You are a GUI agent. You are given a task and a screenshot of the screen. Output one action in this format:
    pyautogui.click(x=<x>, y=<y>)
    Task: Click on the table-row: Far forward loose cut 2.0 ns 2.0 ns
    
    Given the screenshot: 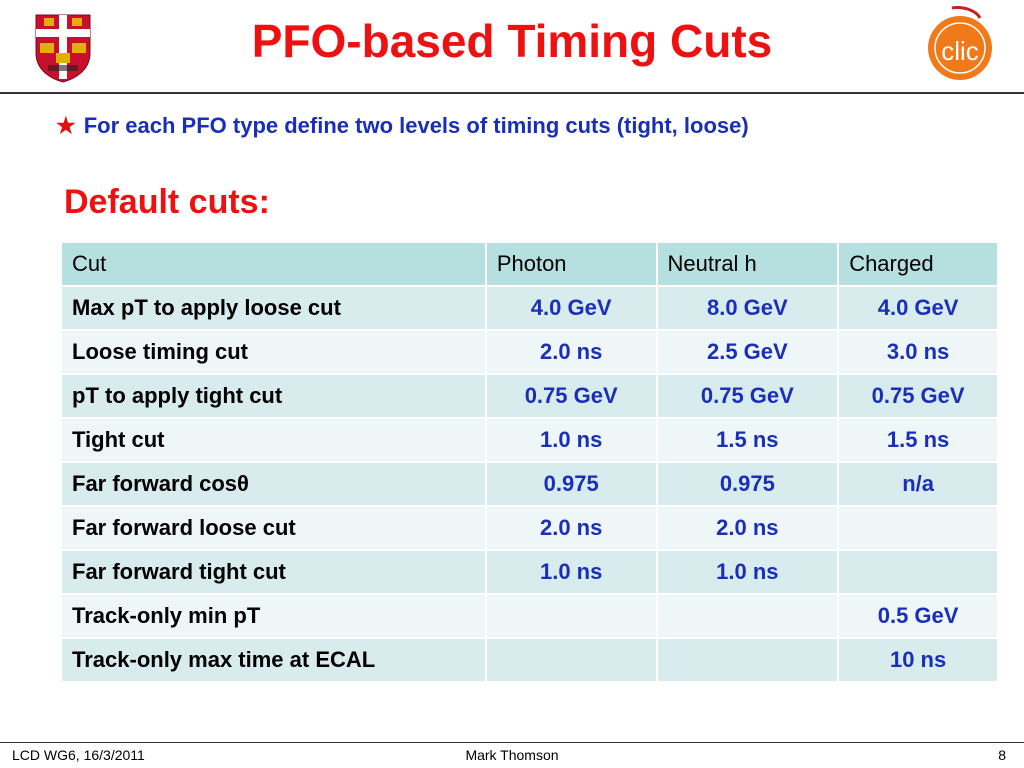 What is the action you would take?
    pyautogui.click(x=529, y=528)
    